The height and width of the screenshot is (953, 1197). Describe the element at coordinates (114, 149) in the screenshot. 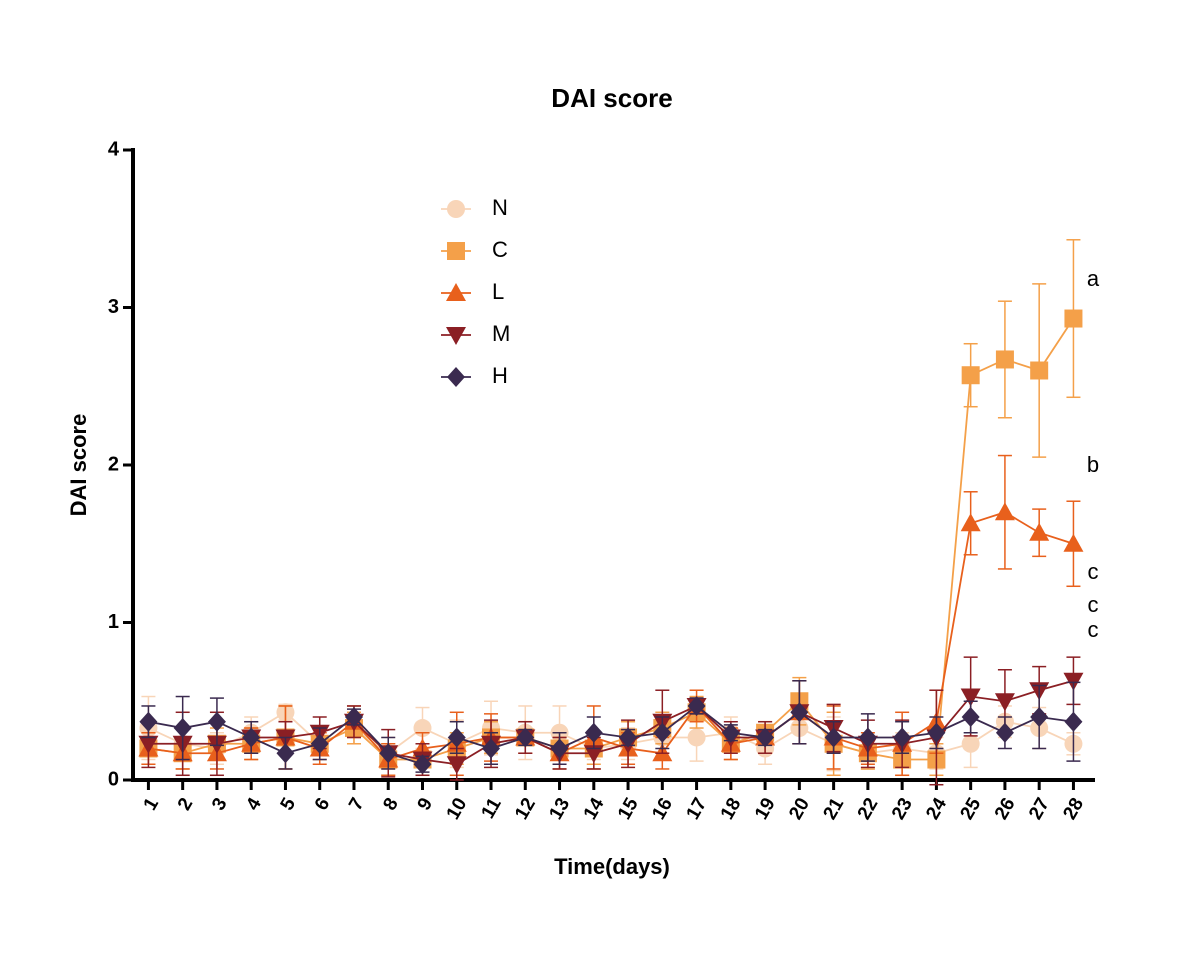

I see `y-tick-label: 4` at that location.